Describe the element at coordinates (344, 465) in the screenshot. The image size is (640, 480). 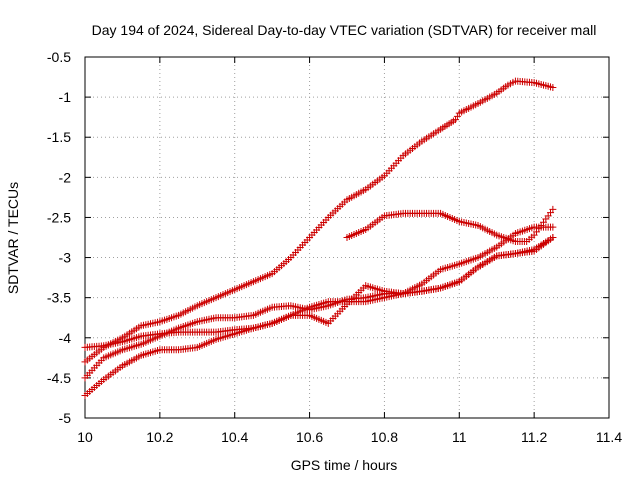
I see `x-axis-label: GPS time / hours` at that location.